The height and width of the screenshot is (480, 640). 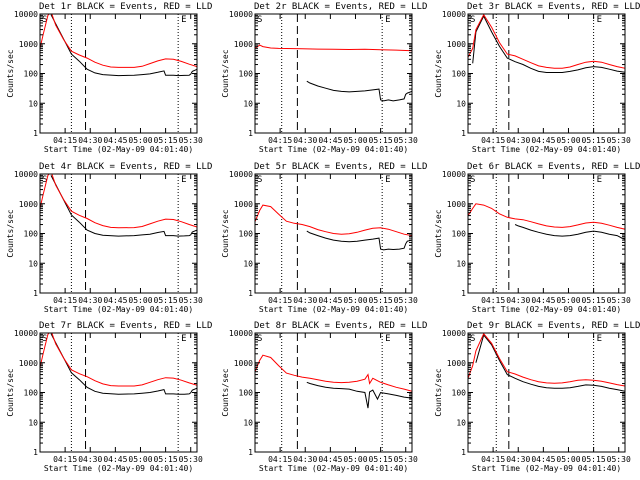 I want to click on chart-title: Det 3r BLACK = Events, RED = LLD, so click(x=553, y=7).